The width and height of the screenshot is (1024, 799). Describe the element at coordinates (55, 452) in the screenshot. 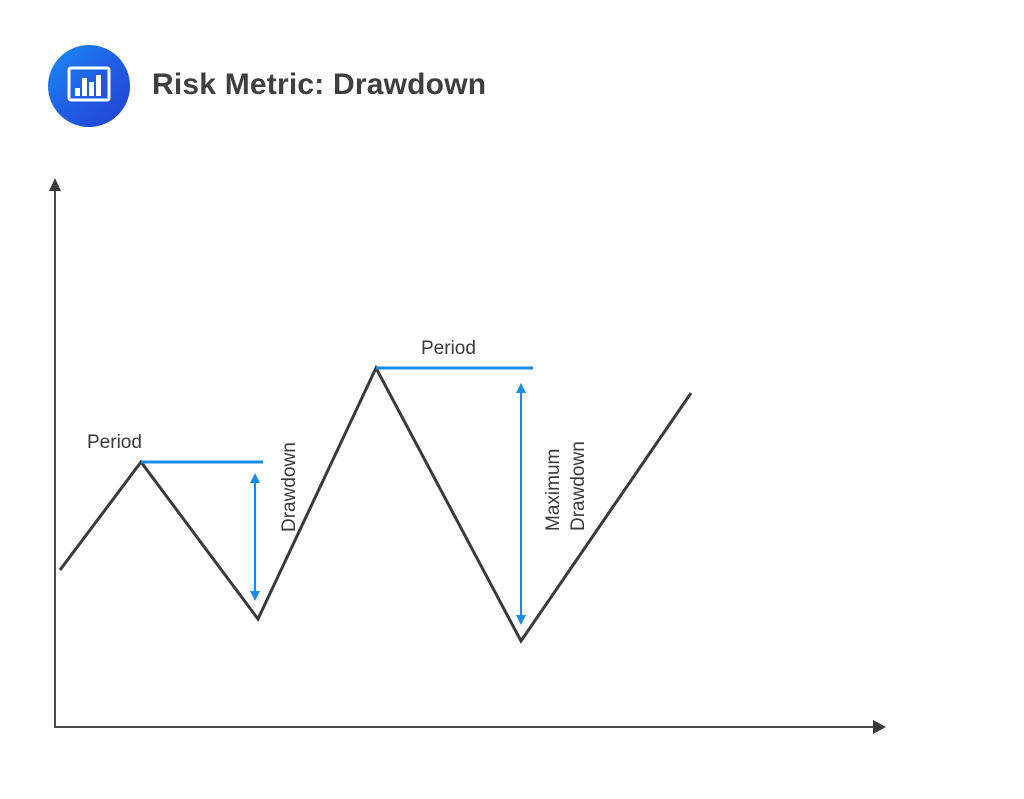

I see `y-axis` at that location.